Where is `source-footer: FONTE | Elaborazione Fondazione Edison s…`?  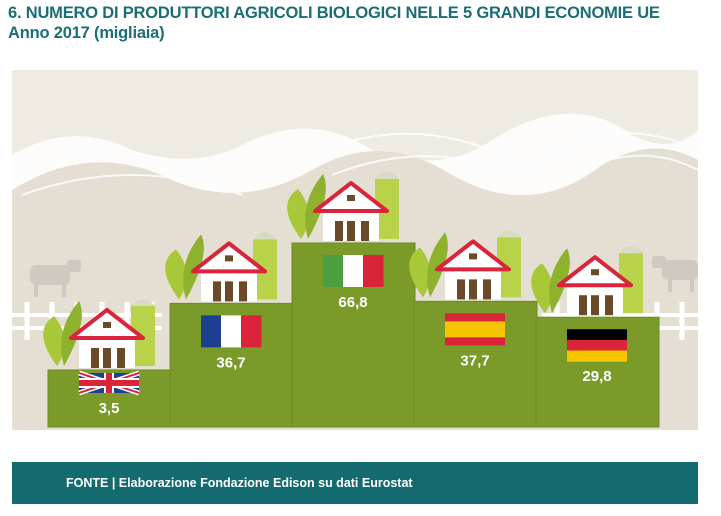
source-footer: FONTE | Elaborazione Fondazione Edison s… is located at coordinates (355, 483).